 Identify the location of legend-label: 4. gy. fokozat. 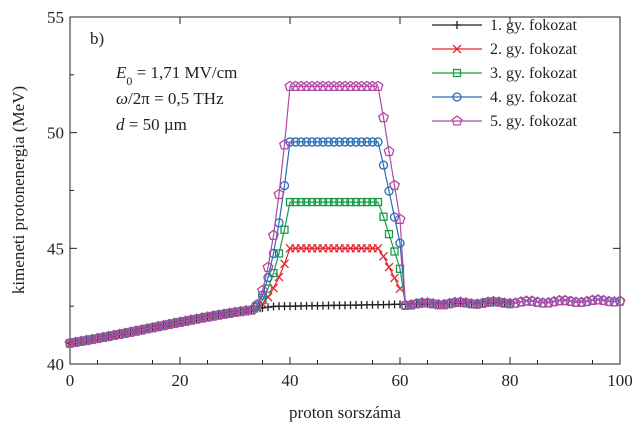
(533, 97).